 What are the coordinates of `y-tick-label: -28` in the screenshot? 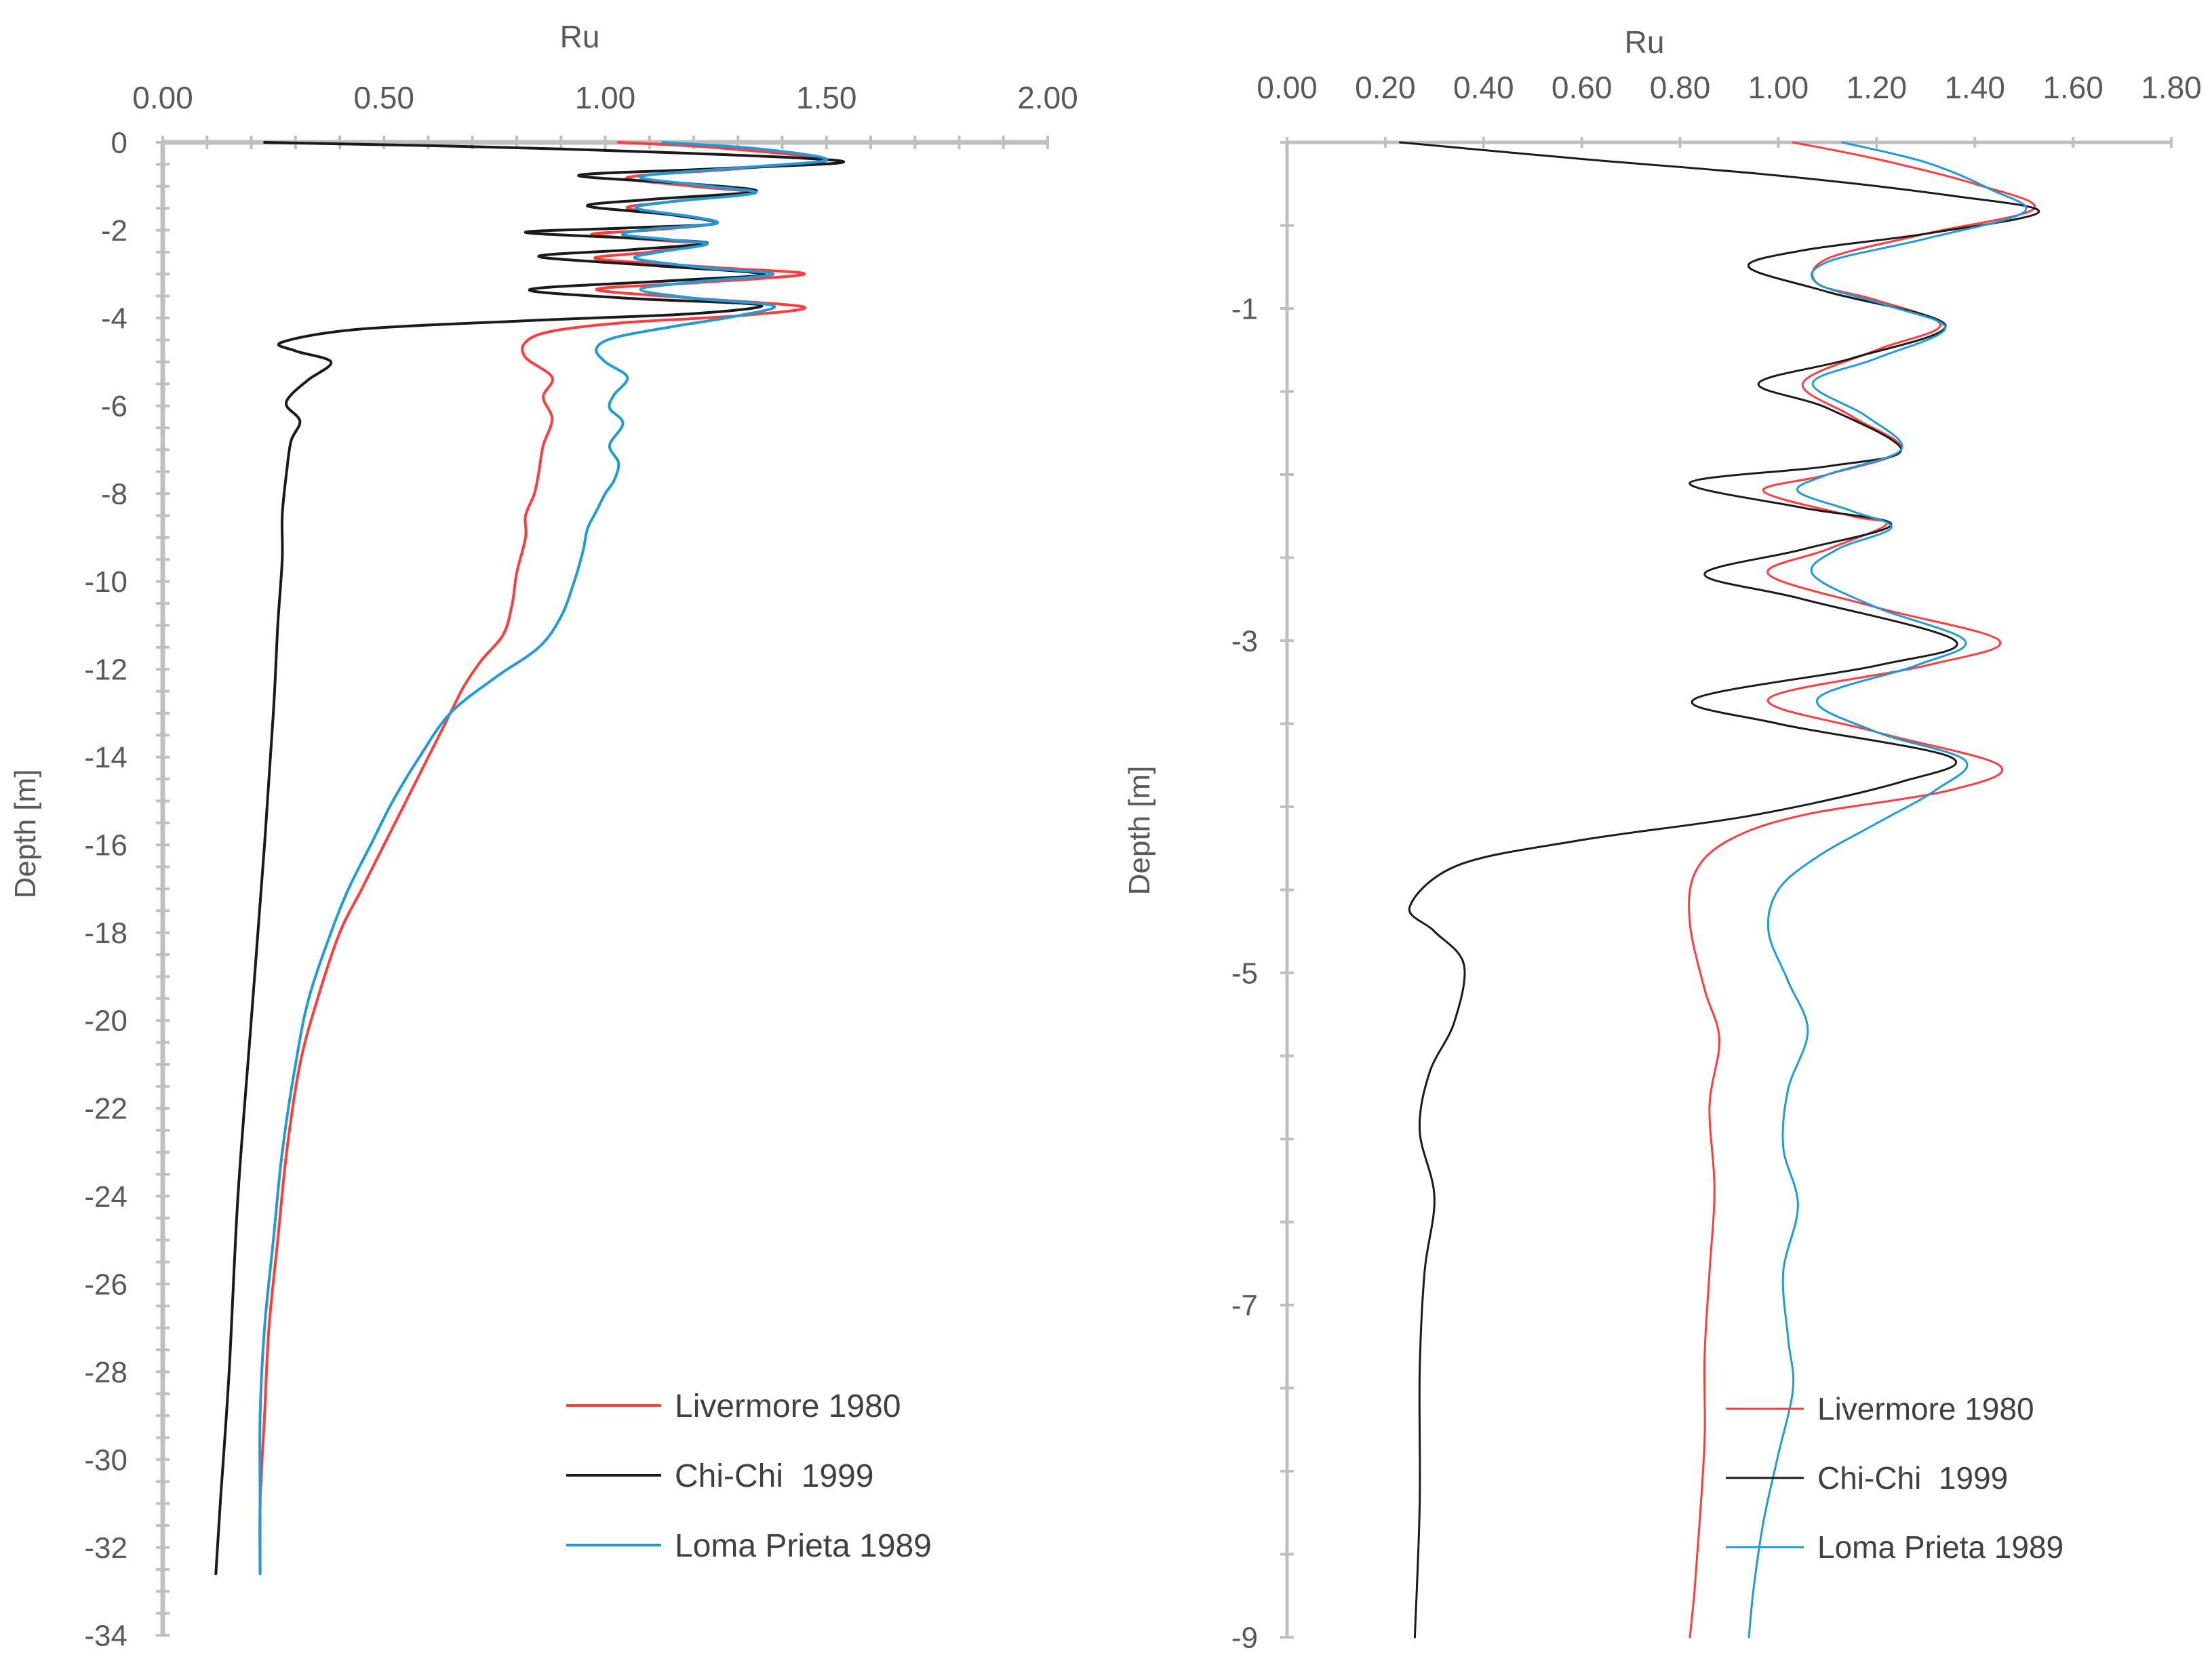 It's located at (105, 1372).